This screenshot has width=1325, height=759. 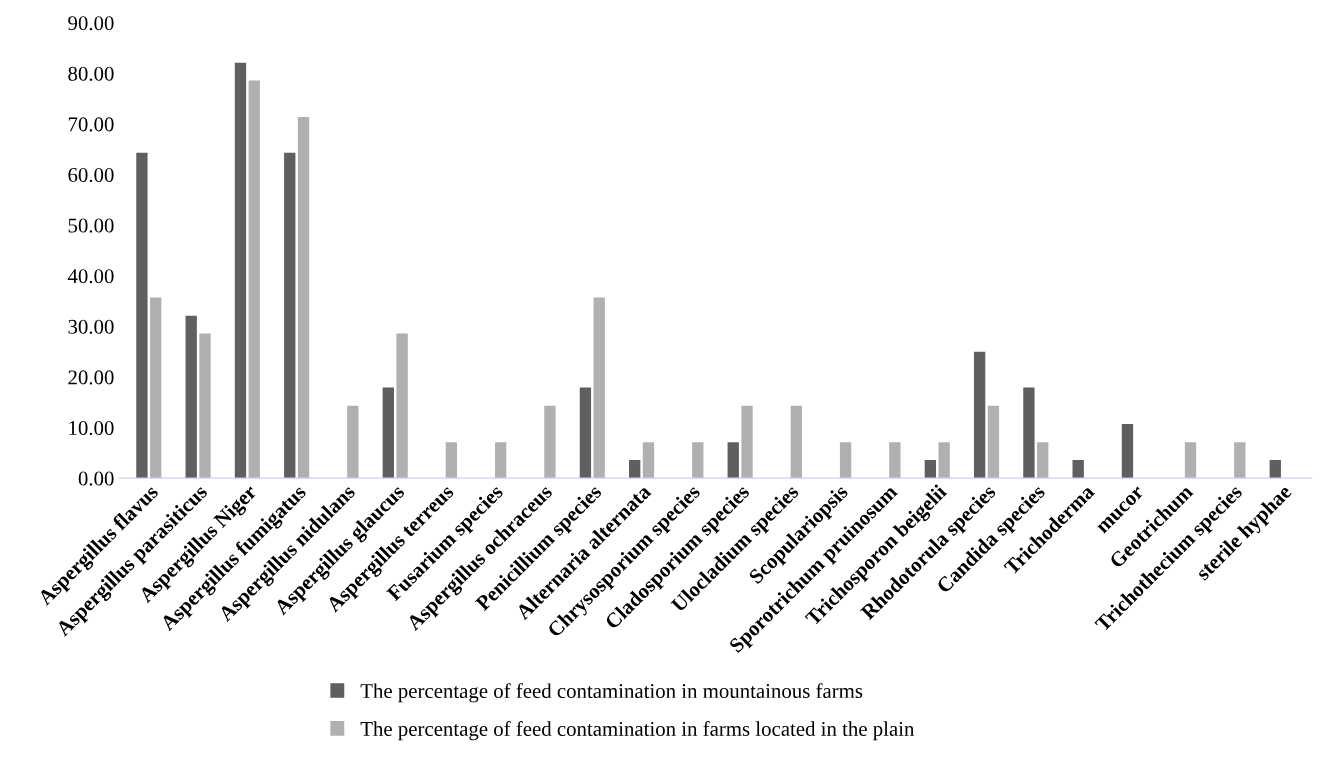 What do you see at coordinates (91, 326) in the screenshot?
I see `y-tick-label: 30.00` at bounding box center [91, 326].